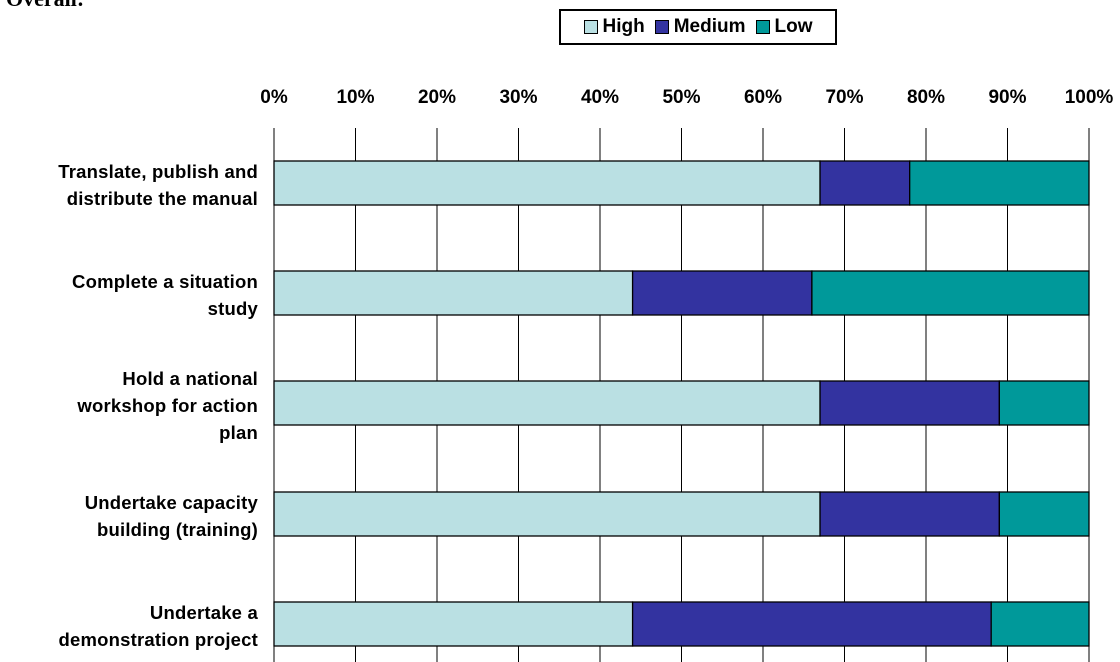  I want to click on chart-legend: High Medium Low, so click(698, 27).